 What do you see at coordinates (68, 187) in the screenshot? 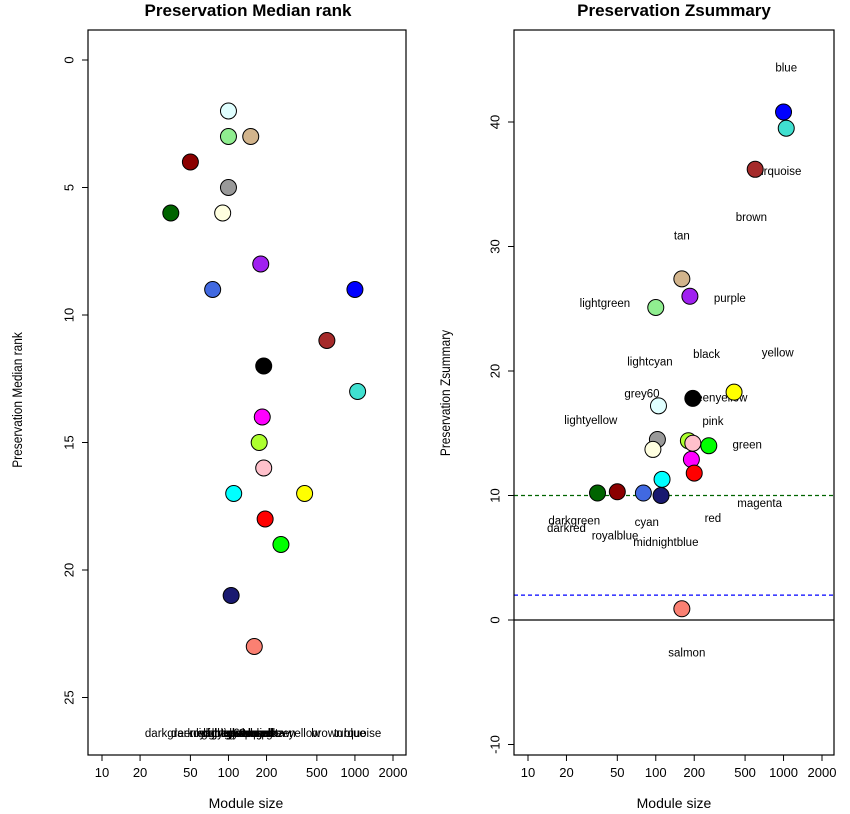
I see `y-tick-label: 5` at bounding box center [68, 187].